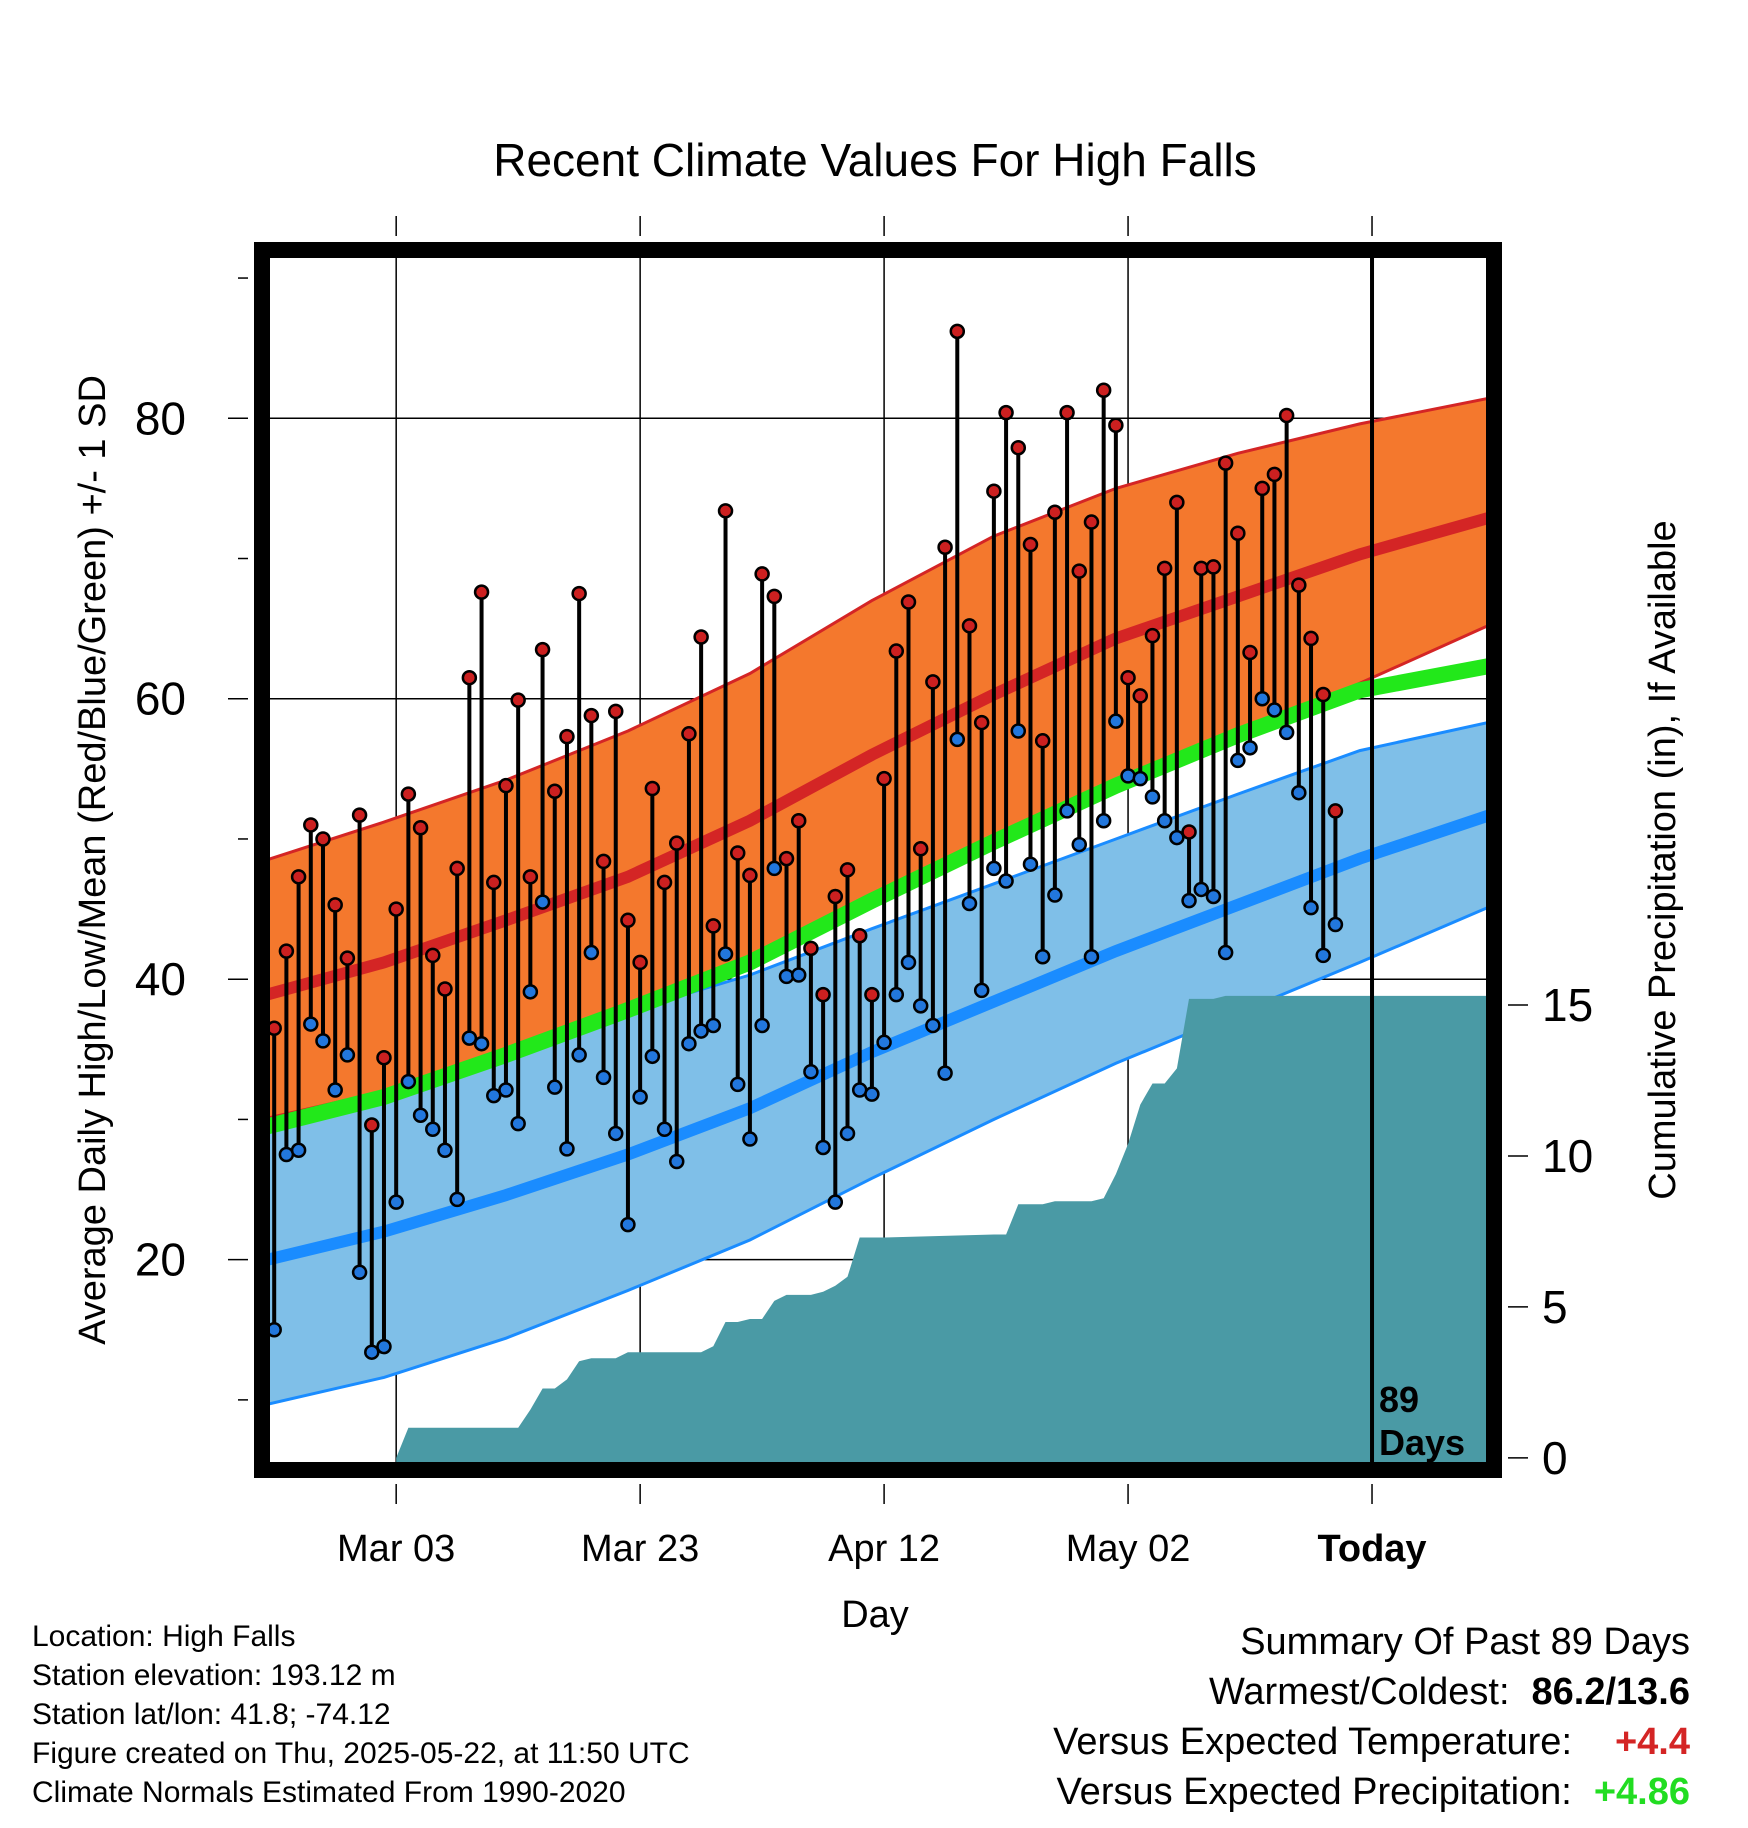 This screenshot has width=1748, height=1828. What do you see at coordinates (1555, 1307) in the screenshot?
I see `y2-tick-label: 5` at bounding box center [1555, 1307].